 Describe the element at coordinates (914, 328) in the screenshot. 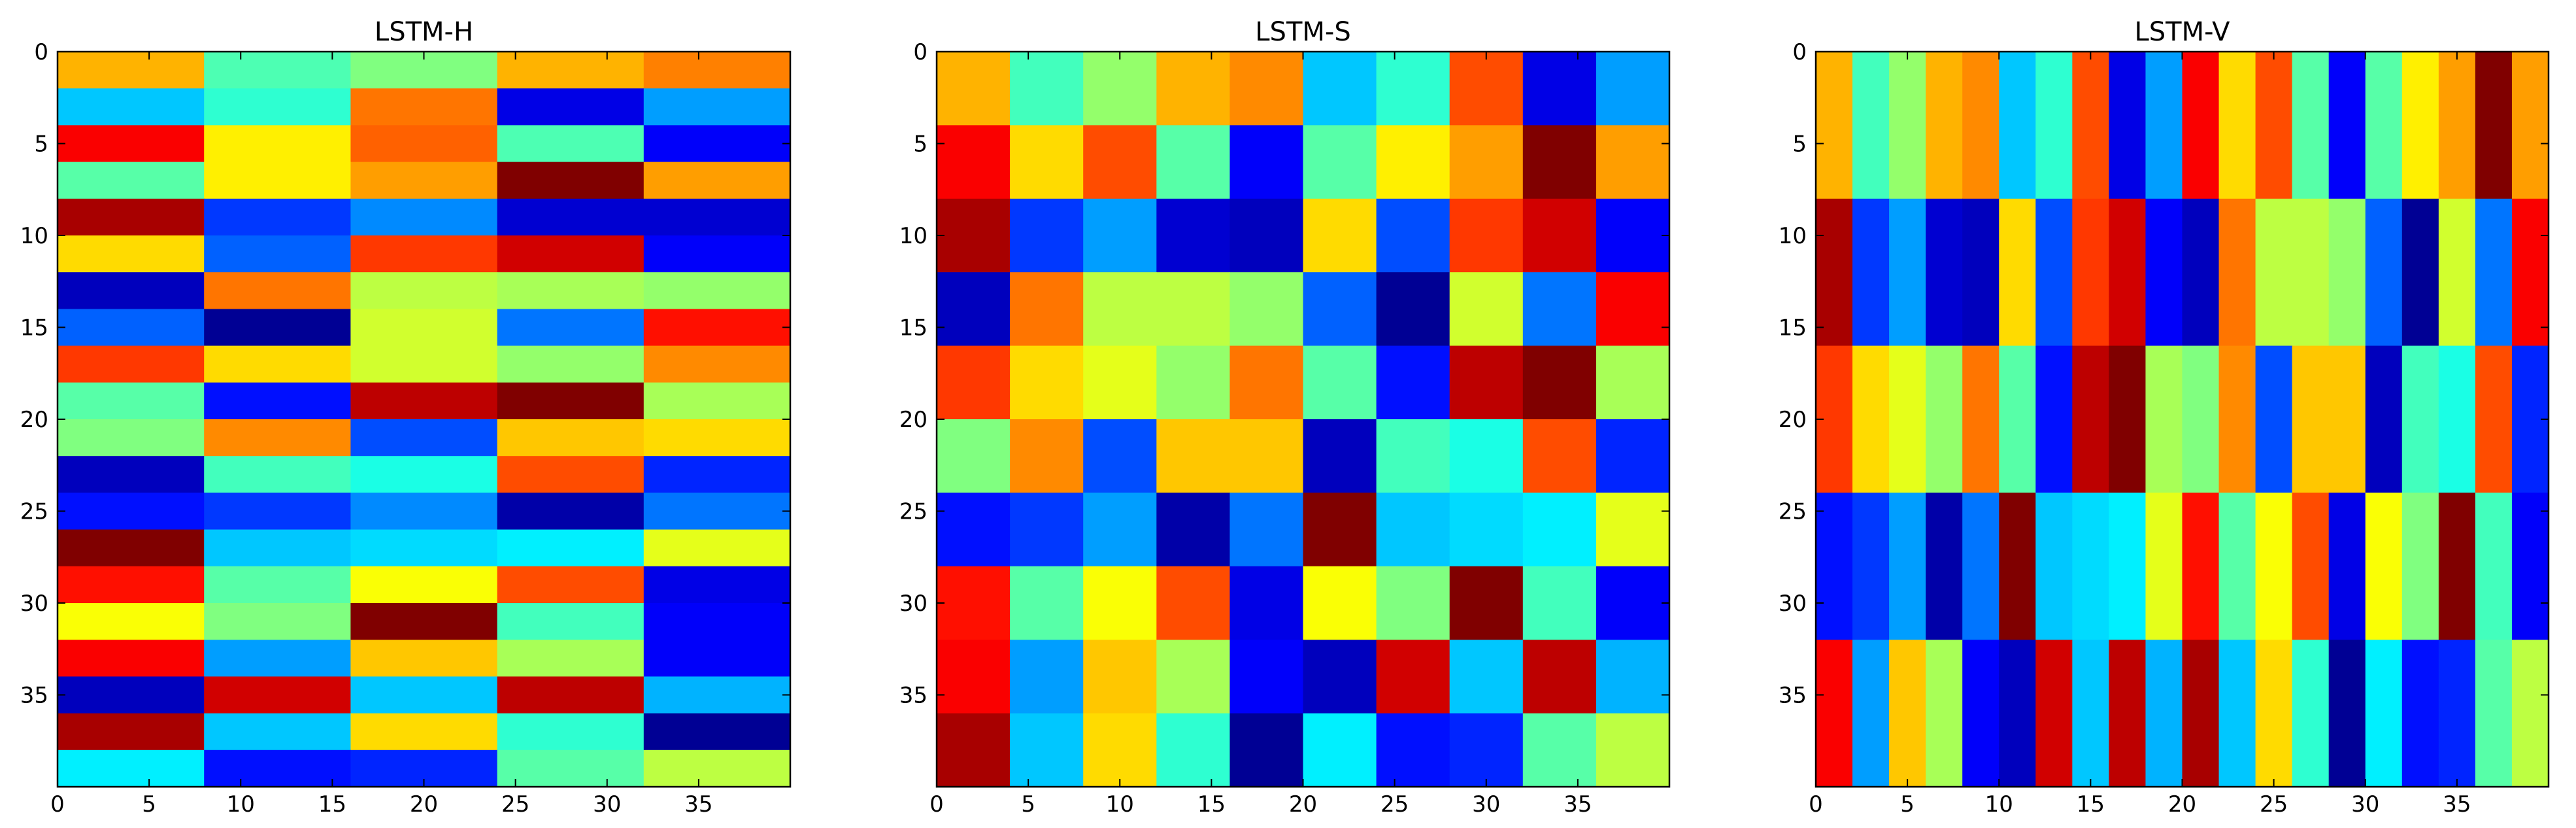

I see `y-tick-label: 15` at that location.